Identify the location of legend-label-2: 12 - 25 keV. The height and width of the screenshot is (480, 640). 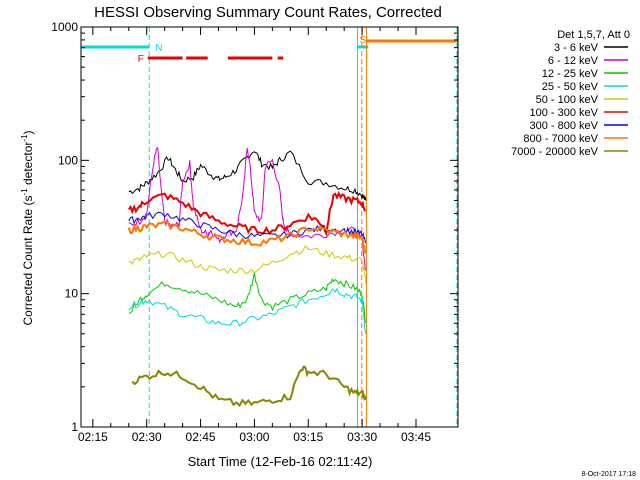
(570, 74).